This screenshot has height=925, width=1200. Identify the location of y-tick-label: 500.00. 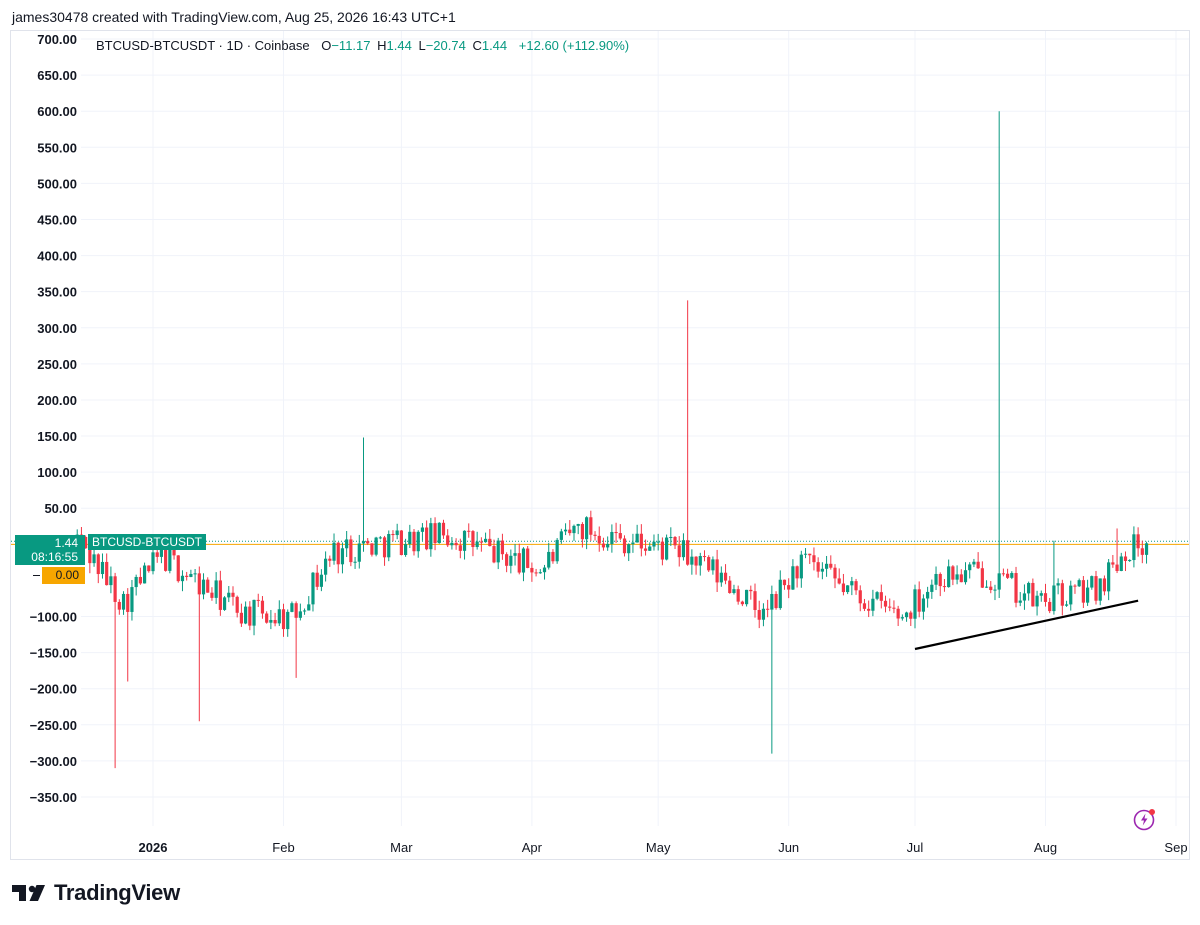
(57, 183).